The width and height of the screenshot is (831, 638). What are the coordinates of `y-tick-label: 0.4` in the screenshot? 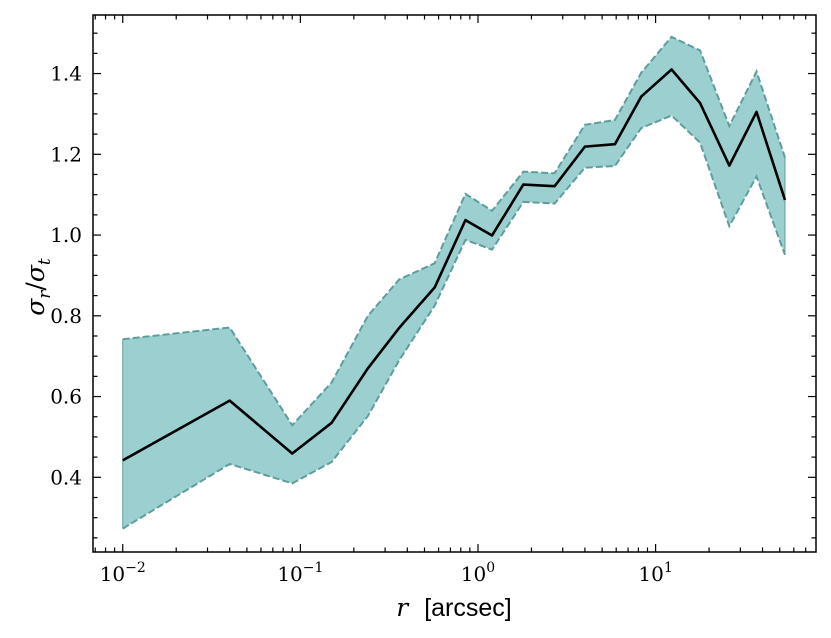 It's located at (66, 477).